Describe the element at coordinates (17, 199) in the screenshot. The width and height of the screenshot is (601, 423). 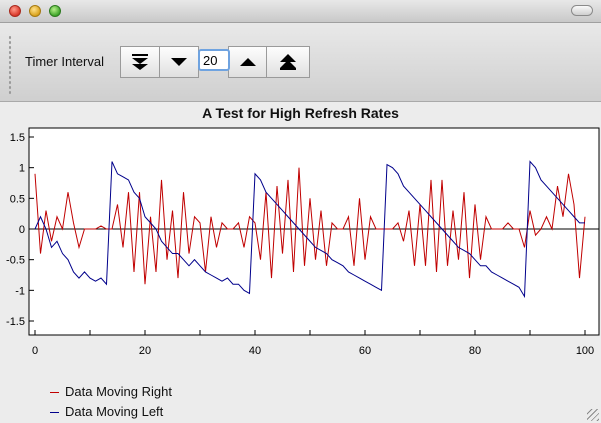
I see `y-tick-label: 0.5` at that location.